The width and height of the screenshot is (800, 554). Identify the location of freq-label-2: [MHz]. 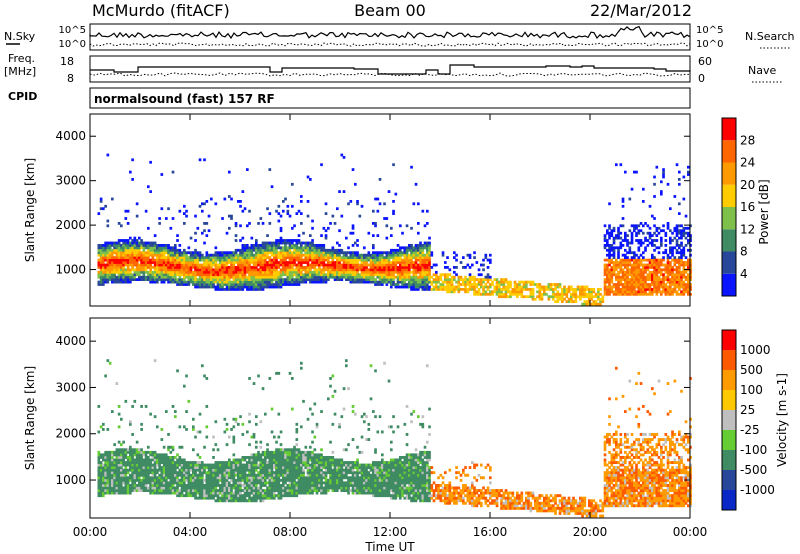
(20, 71).